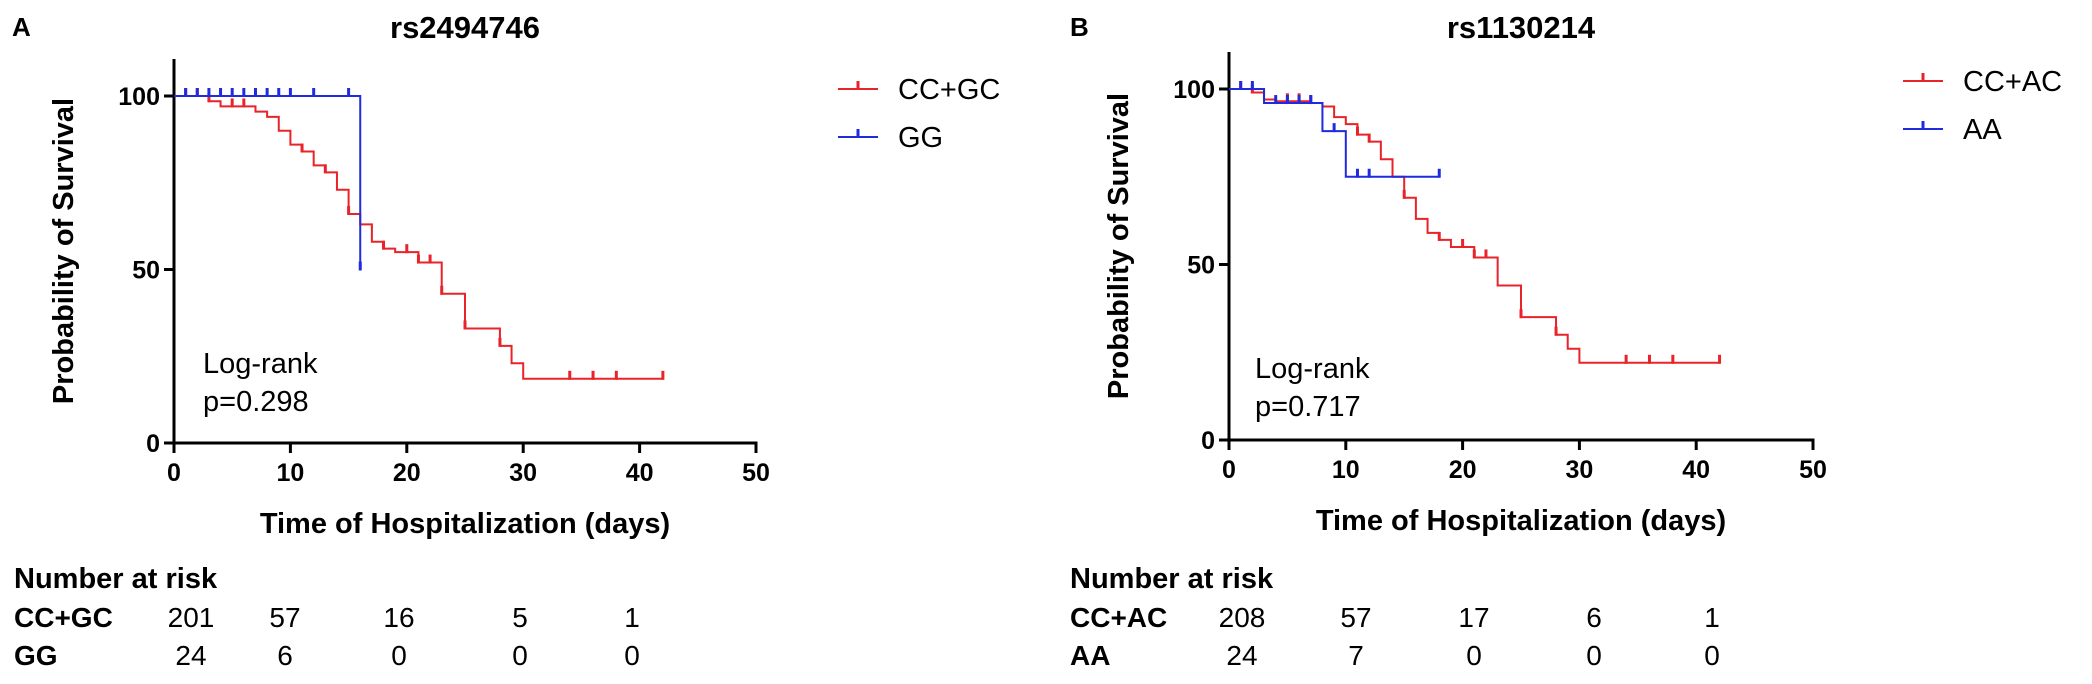 The image size is (2092, 684). I want to click on risk-row-gg: GG 24 6 0 0 0, so click(514, 657).